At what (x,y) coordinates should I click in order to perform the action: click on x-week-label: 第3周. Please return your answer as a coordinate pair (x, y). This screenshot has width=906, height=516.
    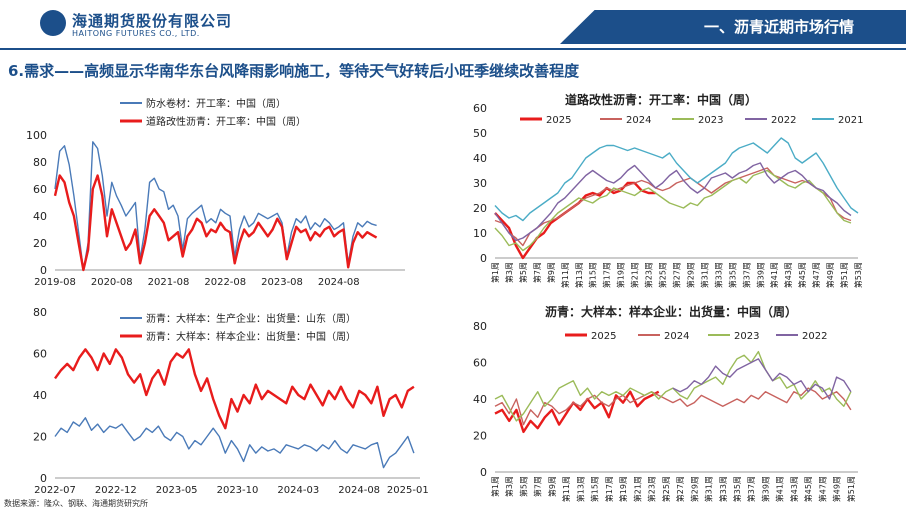
    Looking at the image, I should click on (509, 272).